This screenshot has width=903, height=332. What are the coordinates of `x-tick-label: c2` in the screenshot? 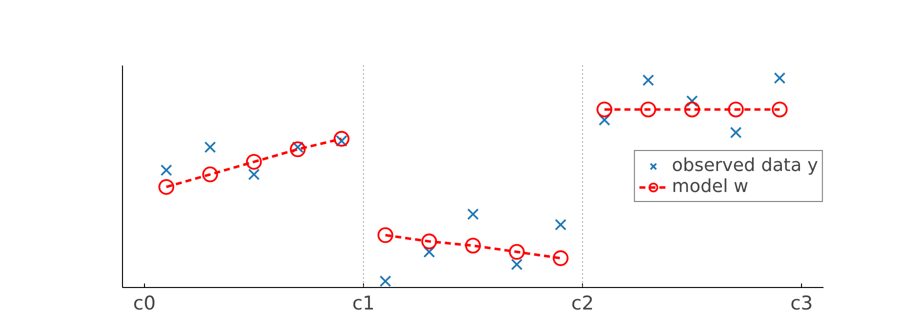 It's located at (582, 303).